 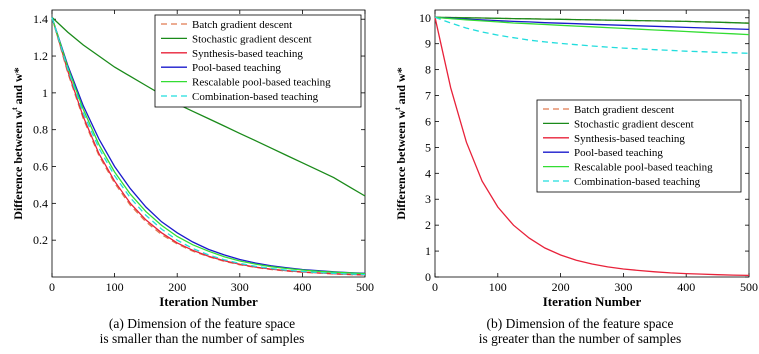 I want to click on chart-left-xtick-label: 100, so click(x=115, y=287).